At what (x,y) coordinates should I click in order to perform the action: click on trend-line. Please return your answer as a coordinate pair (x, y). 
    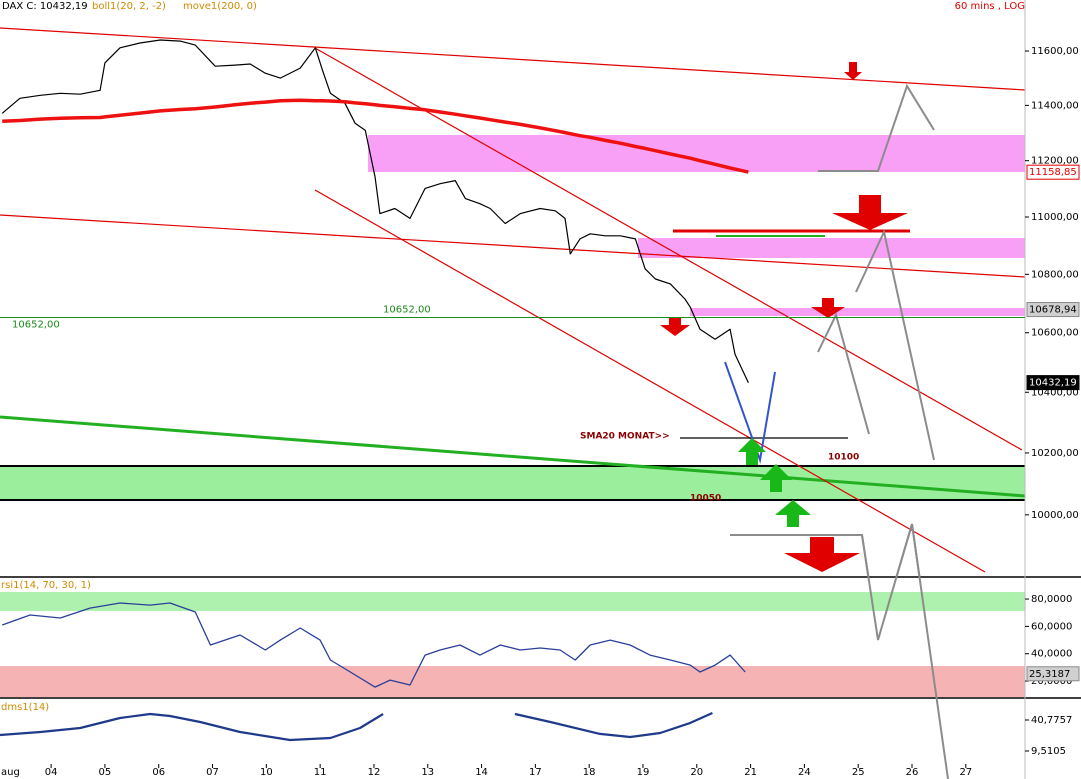
    Looking at the image, I should click on (512, 456).